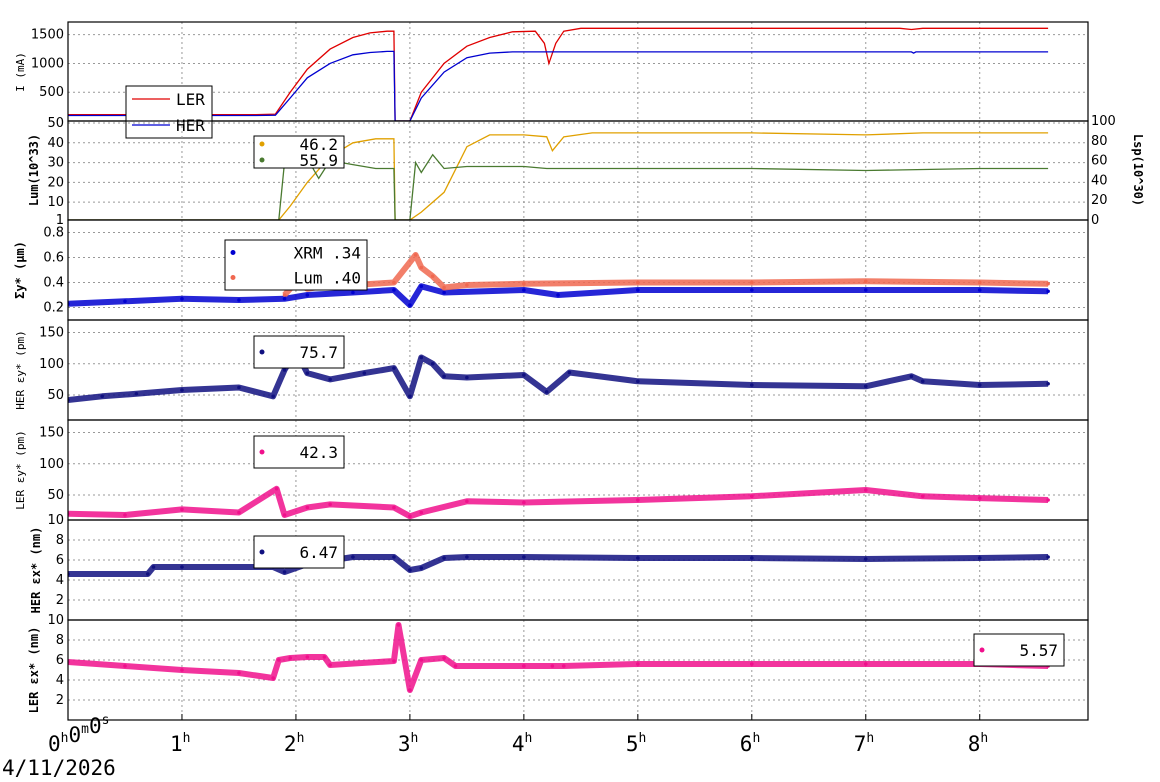 This screenshot has width=1160, height=782. I want to click on y-tick-label: 10, so click(55, 202).